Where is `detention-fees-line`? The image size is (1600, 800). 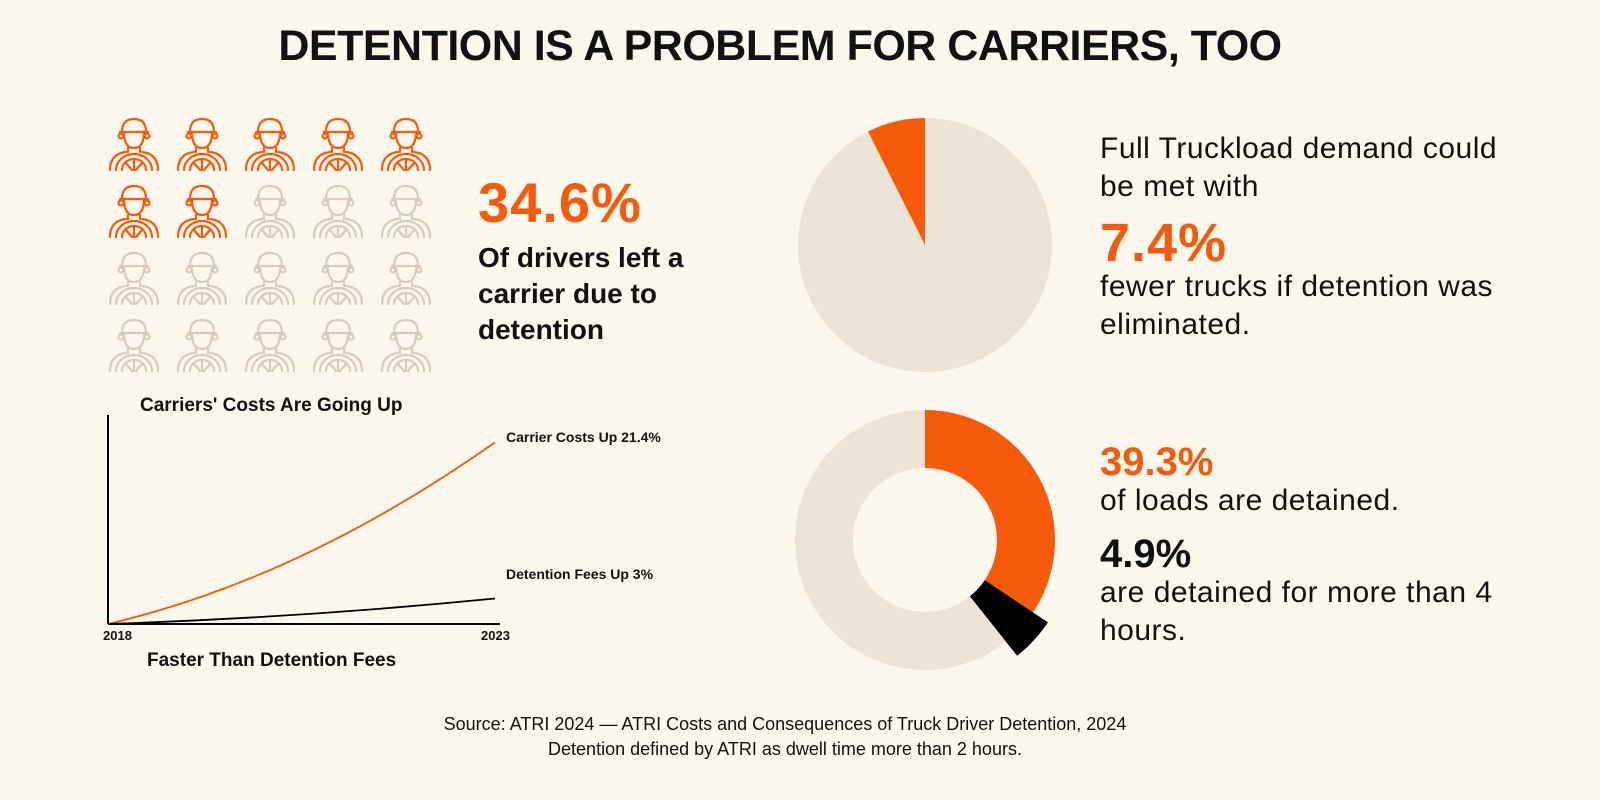 detention-fees-line is located at coordinates (301, 611).